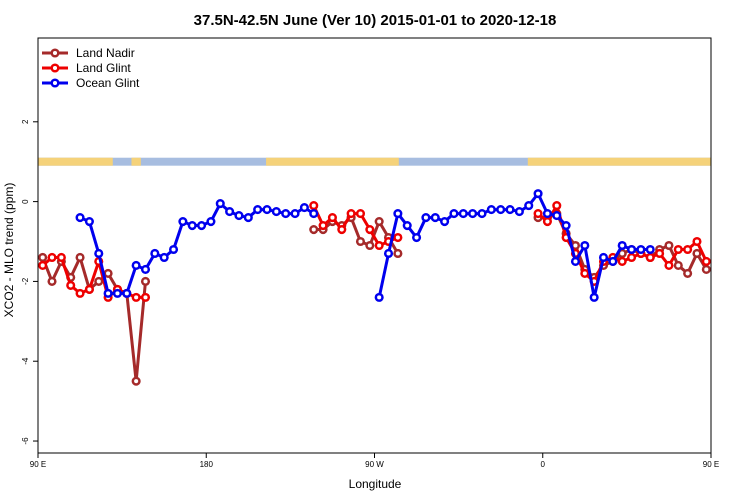 The image size is (750, 500). Describe the element at coordinates (75, 161) in the screenshot. I see `land-band` at that location.